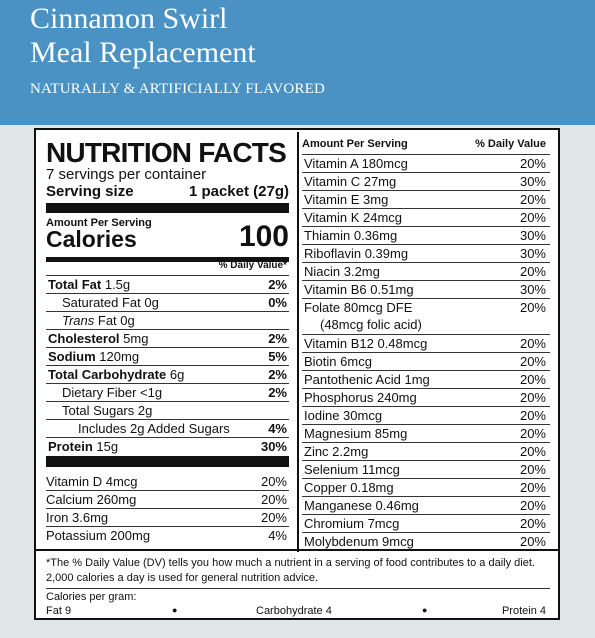 This screenshot has width=595, height=638. Describe the element at coordinates (426, 451) in the screenshot. I see `vitamin-row: Zinc 2.2mg 20%` at that location.